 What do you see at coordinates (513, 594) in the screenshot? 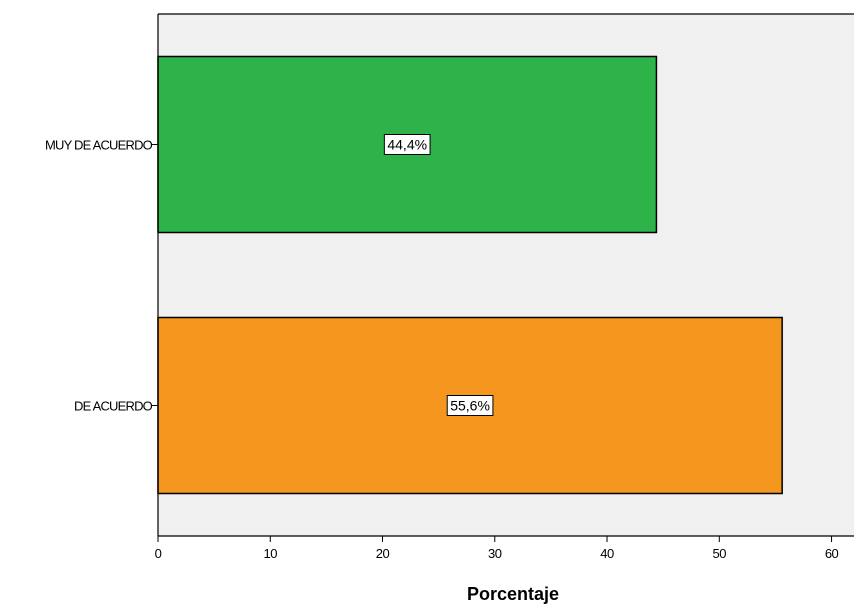
I see `x-axis-title: Porcentaje` at bounding box center [513, 594].